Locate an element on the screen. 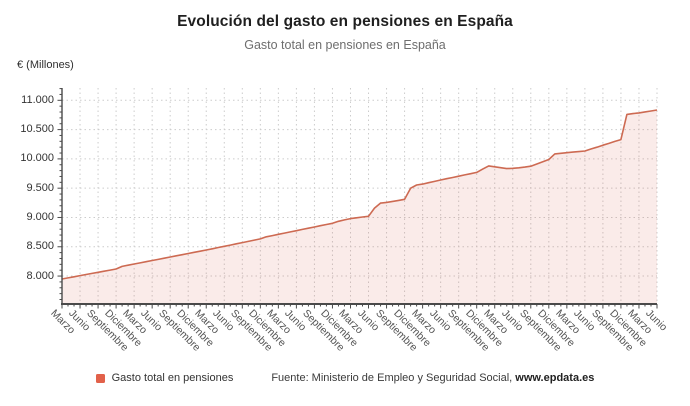  y-axis-tick-label: 9.500 is located at coordinates (40, 187).